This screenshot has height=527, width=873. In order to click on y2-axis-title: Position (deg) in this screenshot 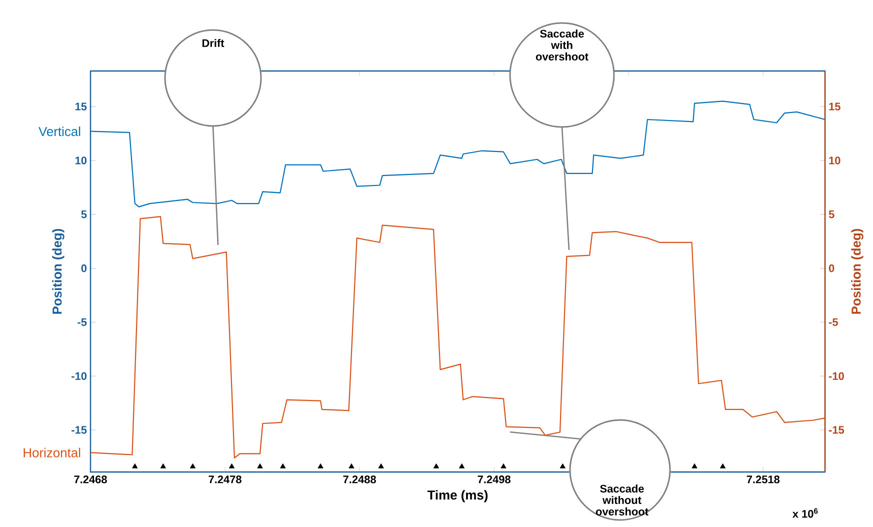, I will do `click(857, 271)`.